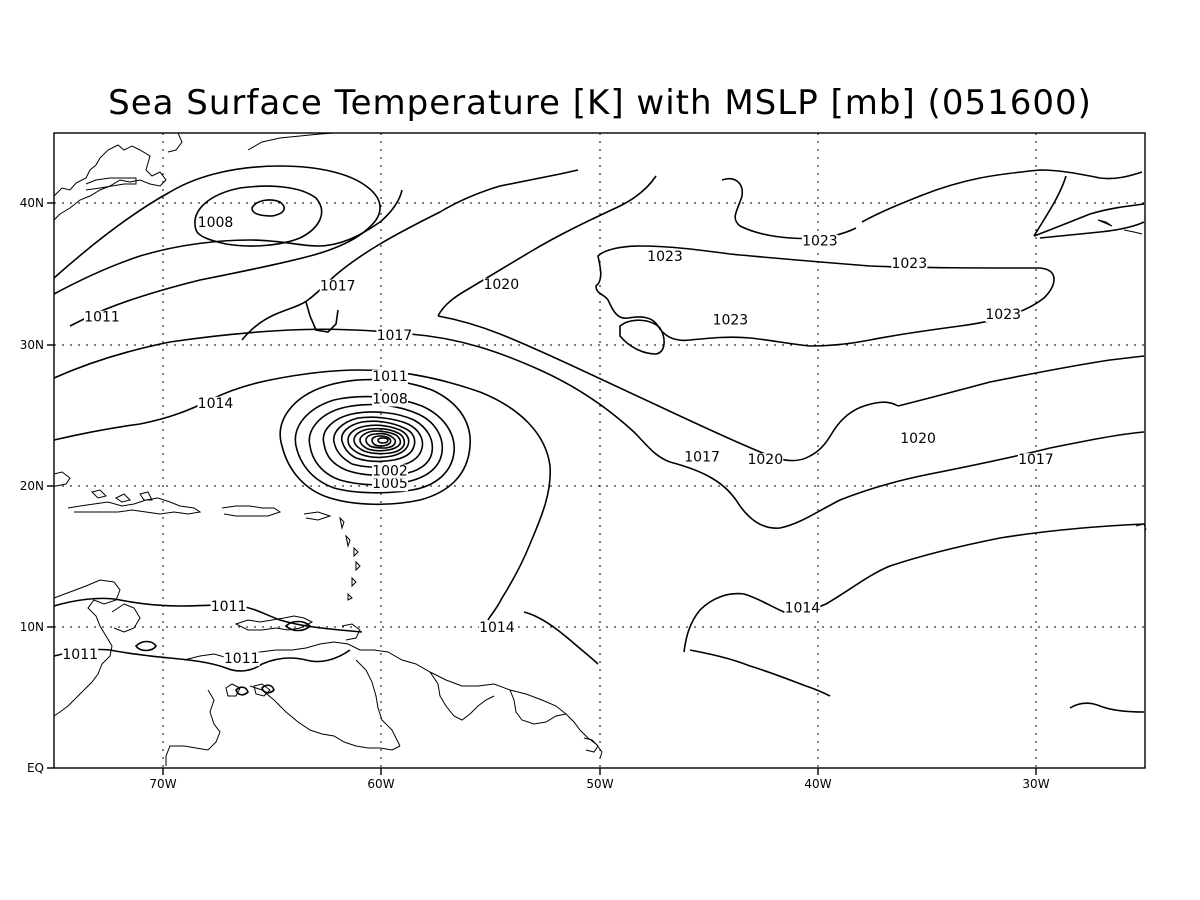 Image resolution: width=1200 pixels, height=900 pixels. Describe the element at coordinates (274, 623) in the screenshot. I see `coast-venezuela-islands` at that location.